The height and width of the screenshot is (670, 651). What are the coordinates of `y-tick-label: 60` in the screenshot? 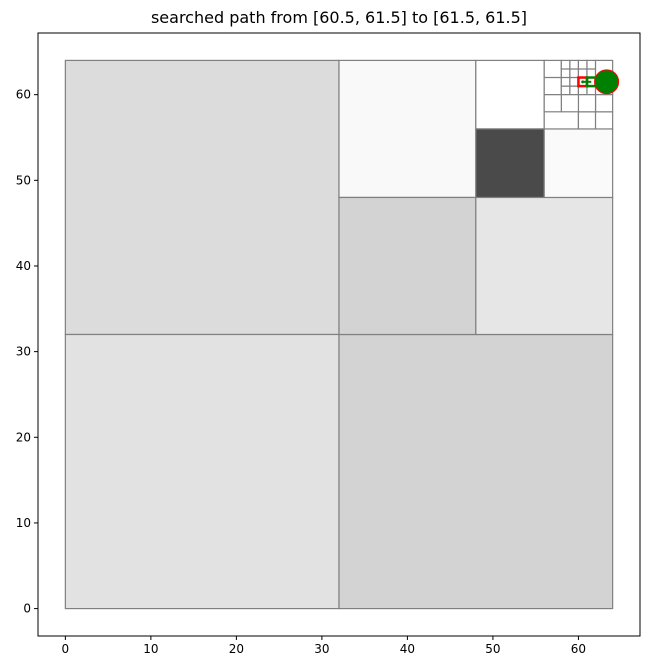 It's located at (23, 95).